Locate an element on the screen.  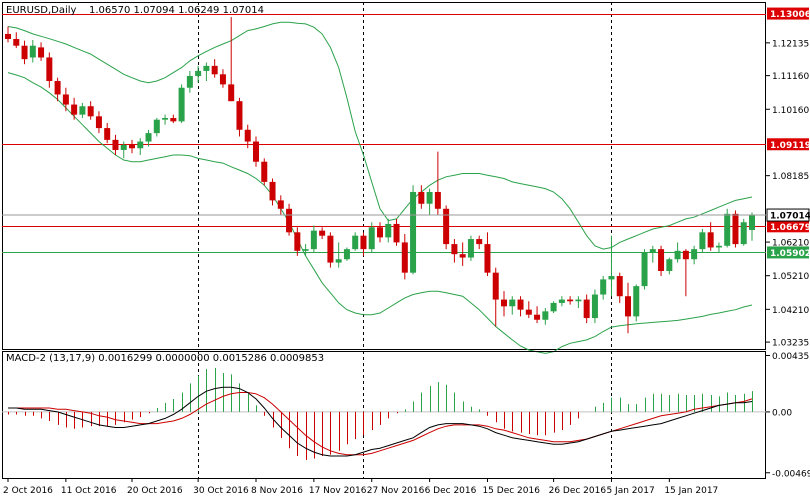
level-price-tag: 1.05902 is located at coordinates (788, 252).